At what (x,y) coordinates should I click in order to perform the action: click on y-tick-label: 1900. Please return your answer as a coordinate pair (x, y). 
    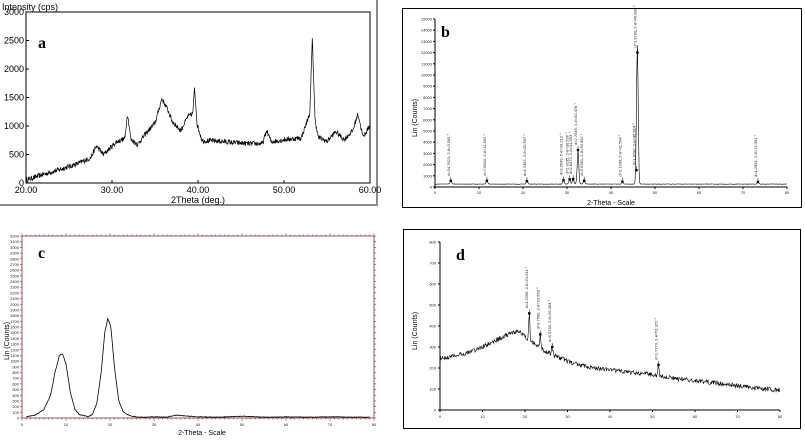
    Looking at the image, I should click on (15, 309).